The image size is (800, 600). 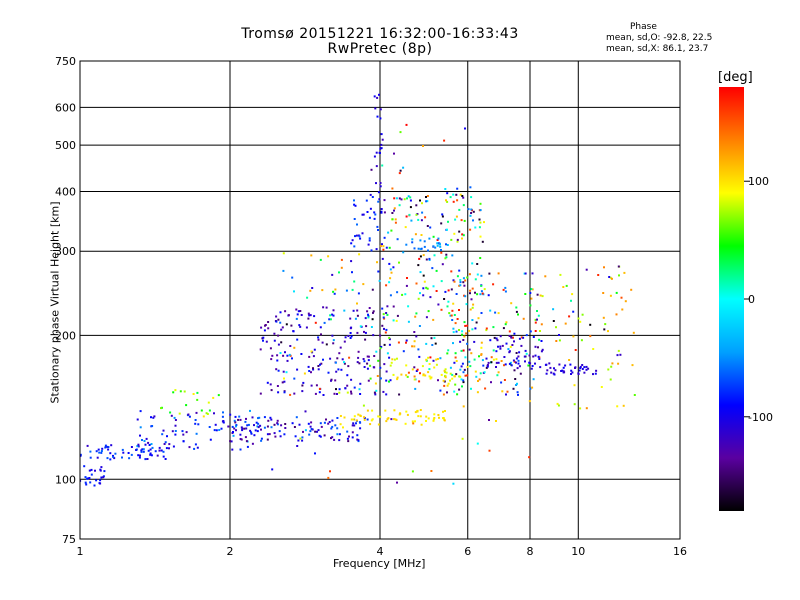 I want to click on y-tick-label: 100, so click(x=65, y=479).